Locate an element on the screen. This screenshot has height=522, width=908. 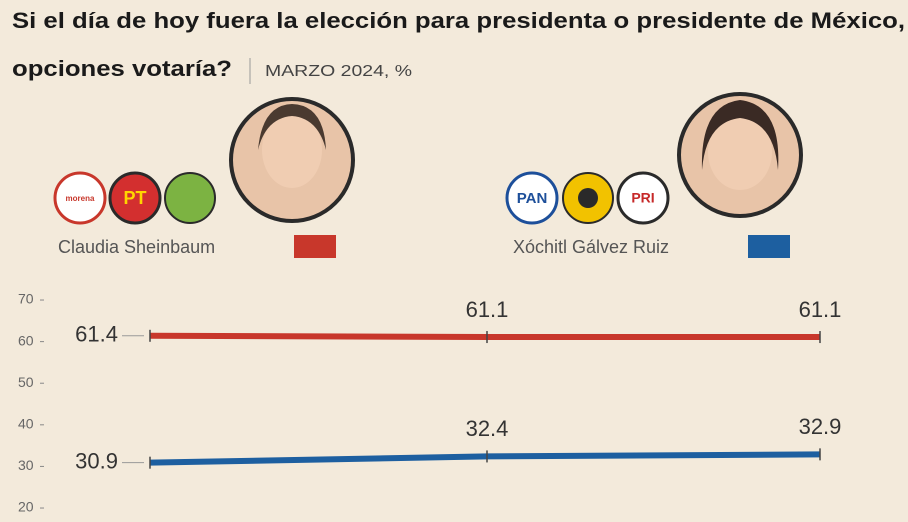
party-logo-label: PAN is located at coordinates (532, 198).